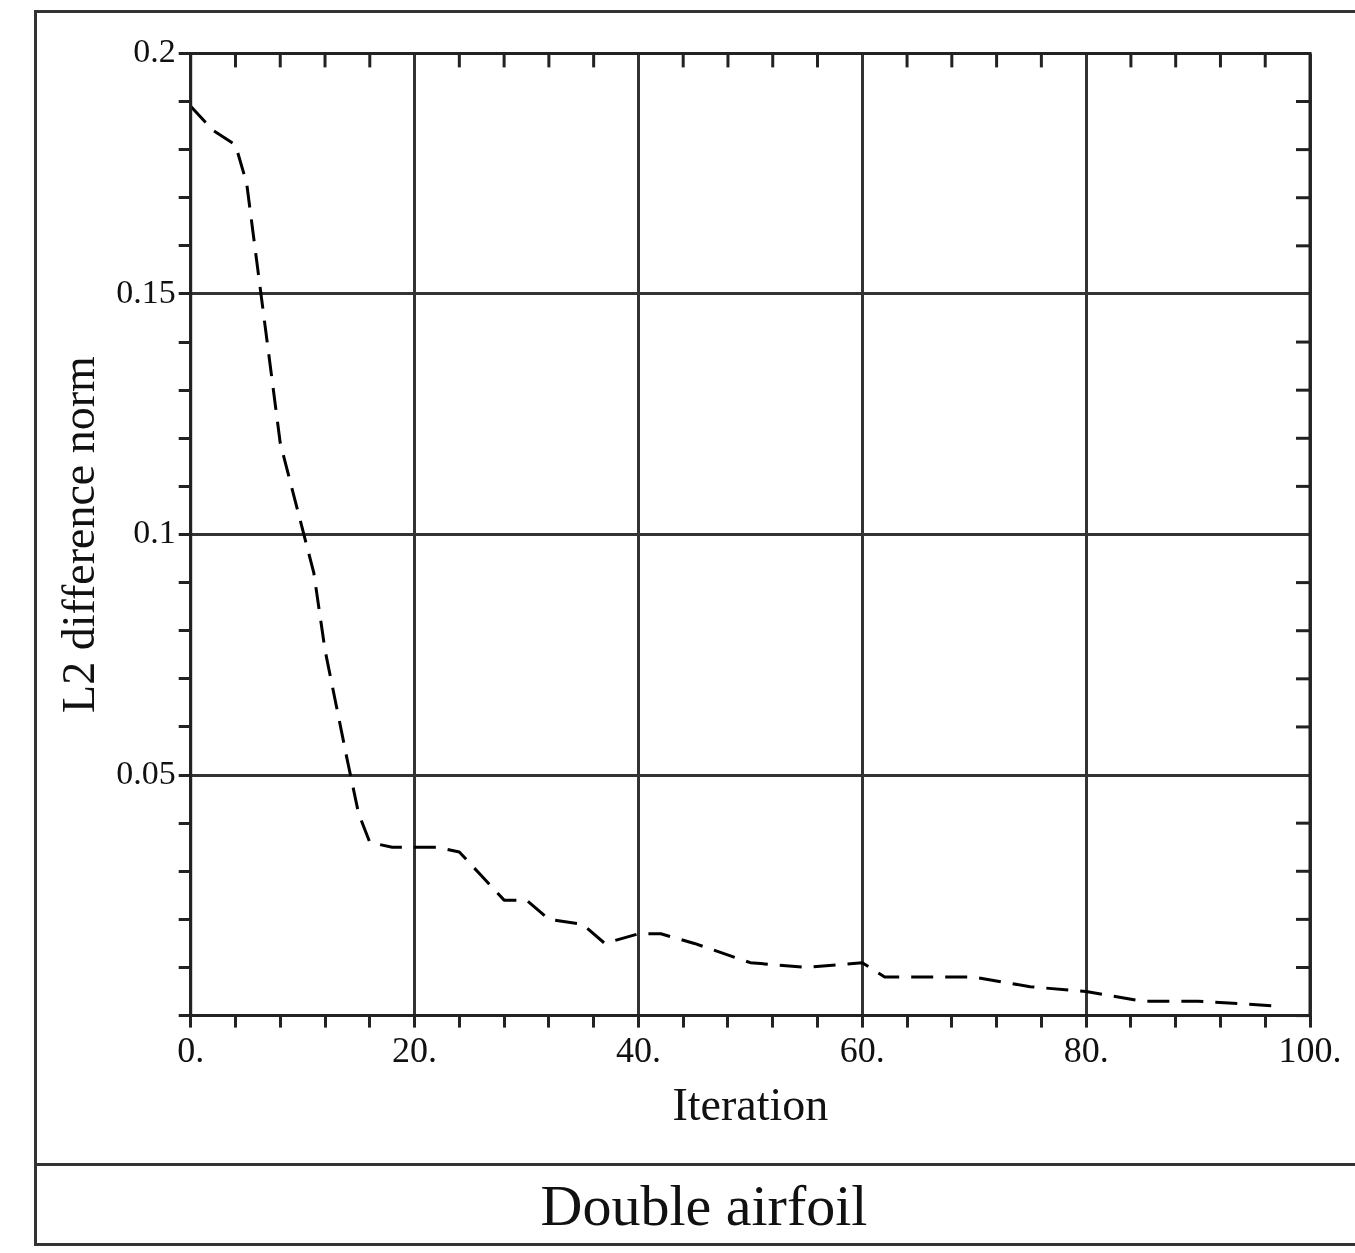  Describe the element at coordinates (638, 1049) in the screenshot. I see `x-tick-label: 40.` at that location.